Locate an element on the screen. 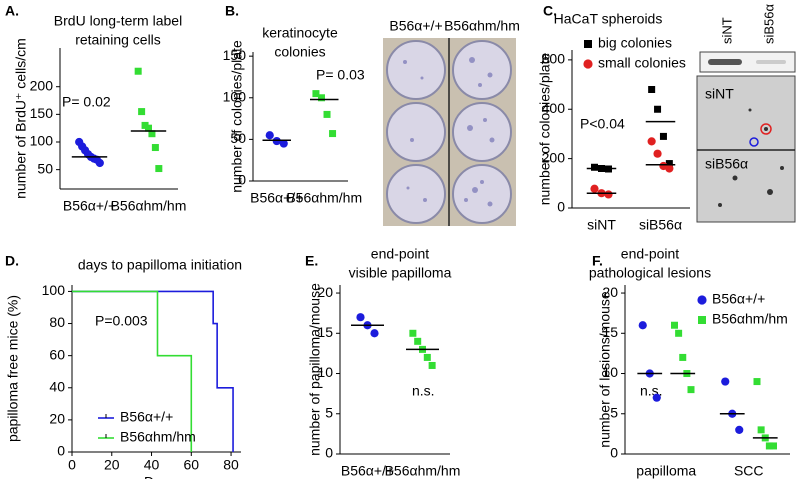 The width and height of the screenshot is (800, 479). y-tick-label: 100 is located at coordinates (235, 96).